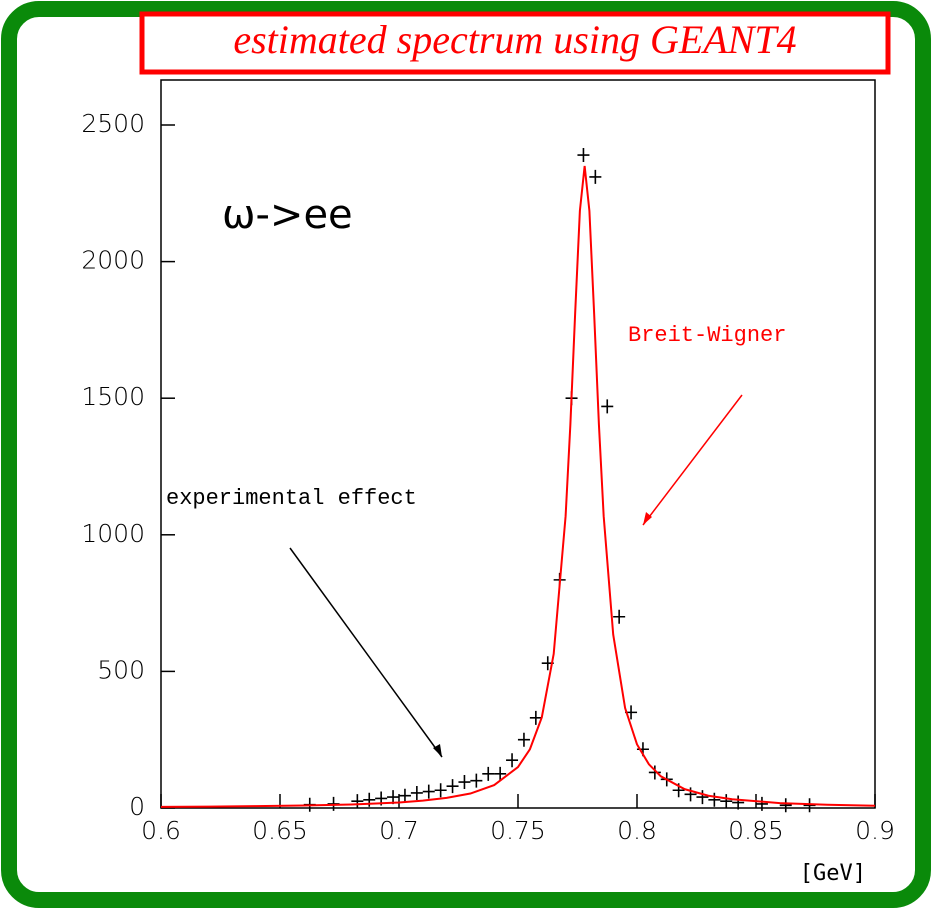  What do you see at coordinates (287, 215) in the screenshot?
I see `annotation: ω->ee` at bounding box center [287, 215].